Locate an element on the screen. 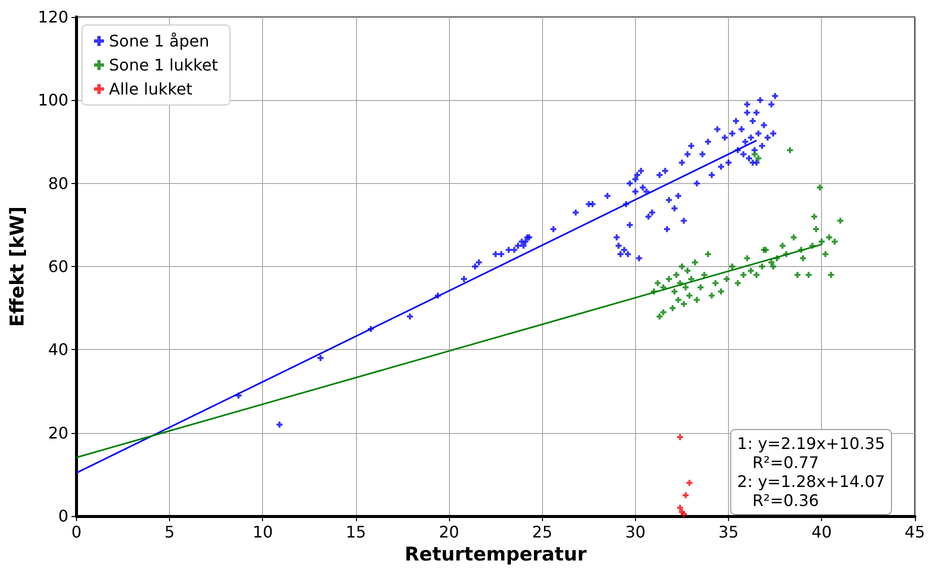 The image size is (928, 569). x-tick-label: 20 is located at coordinates (449, 532).